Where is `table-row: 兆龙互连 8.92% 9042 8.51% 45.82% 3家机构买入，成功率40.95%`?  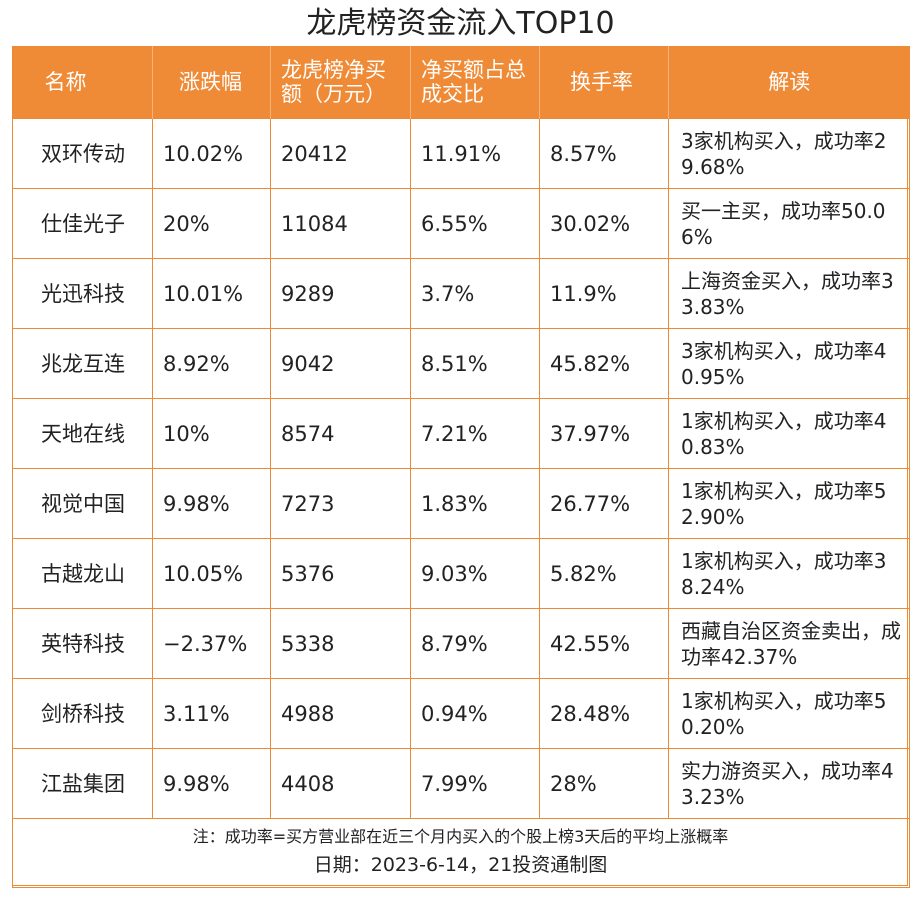
table-row: 兆龙互连 8.92% 9042 8.51% 45.82% 3家机构买入，成功率40.95% is located at coordinates (461, 363).